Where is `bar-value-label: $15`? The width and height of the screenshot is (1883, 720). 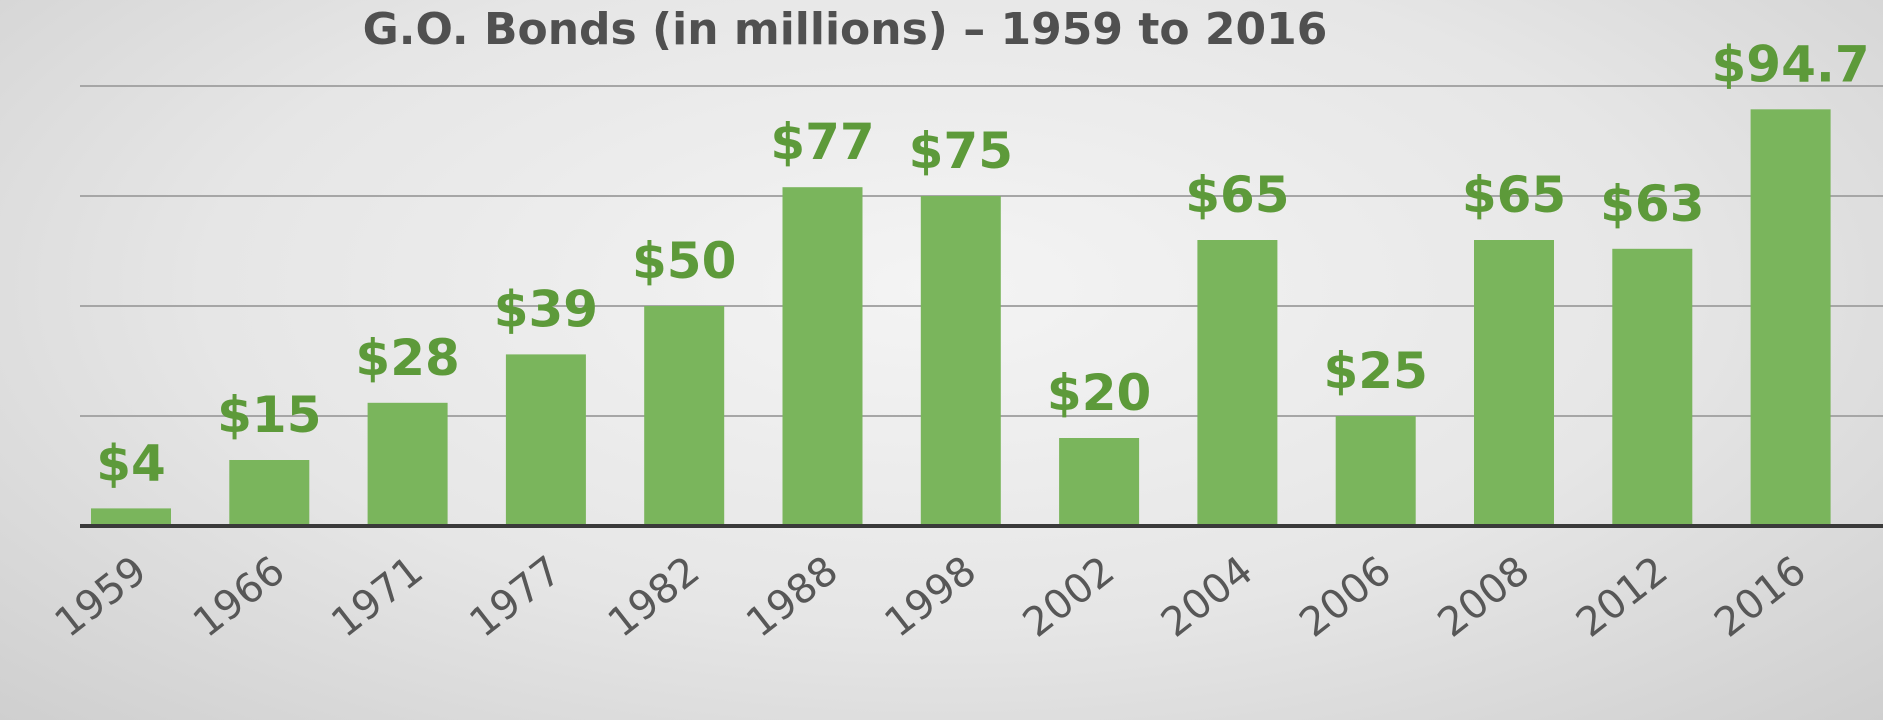 bar-value-label: $15 is located at coordinates (269, 415).